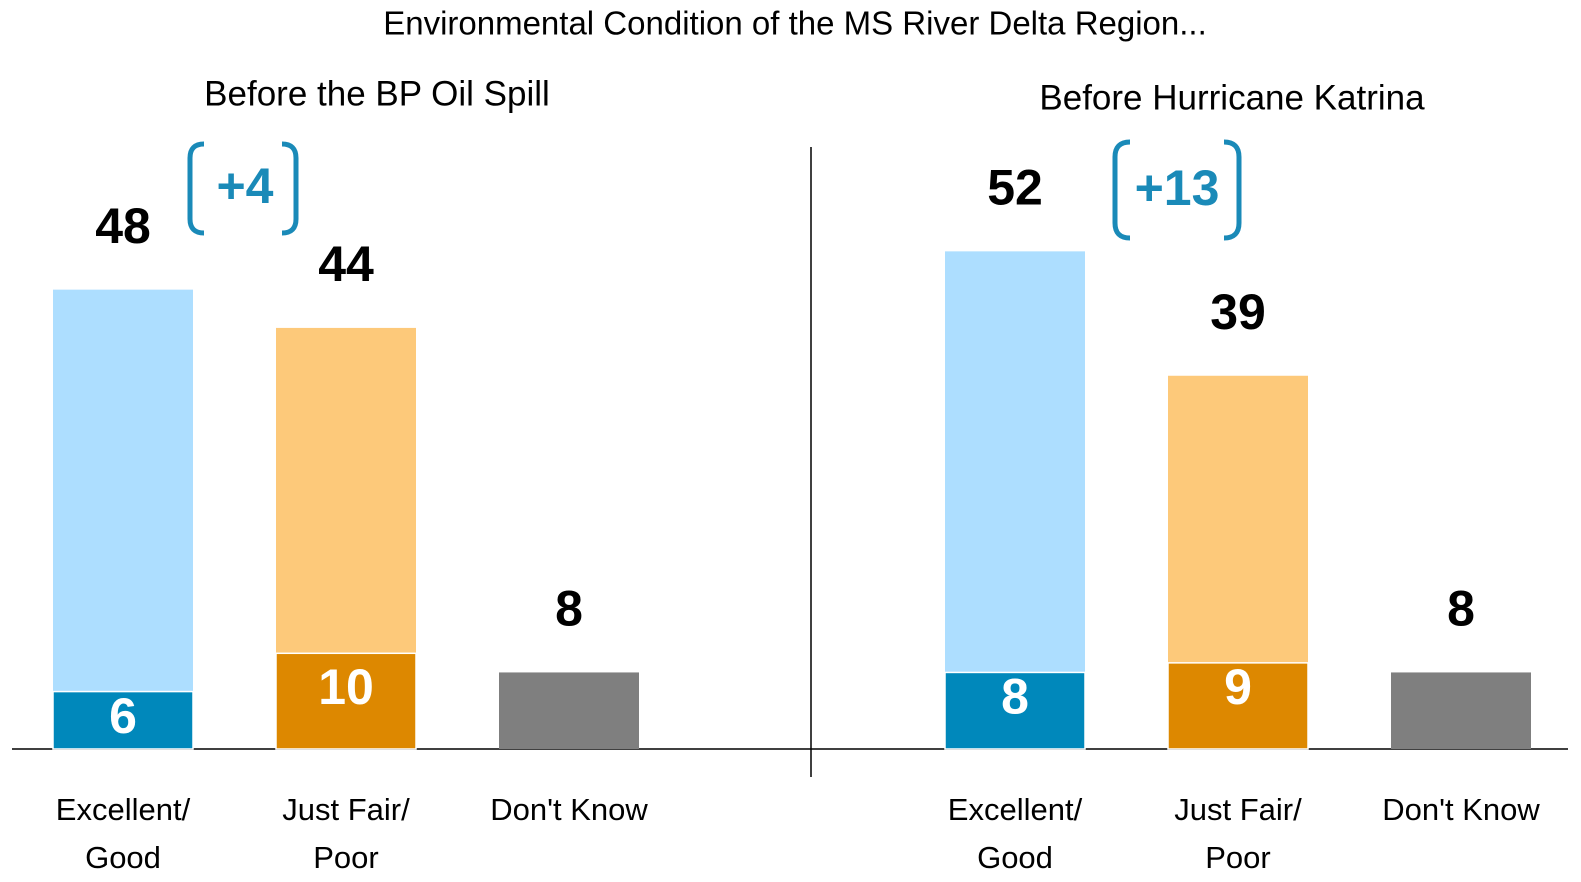  What do you see at coordinates (123, 716) in the screenshot?
I see `inner-value-label: 6` at bounding box center [123, 716].